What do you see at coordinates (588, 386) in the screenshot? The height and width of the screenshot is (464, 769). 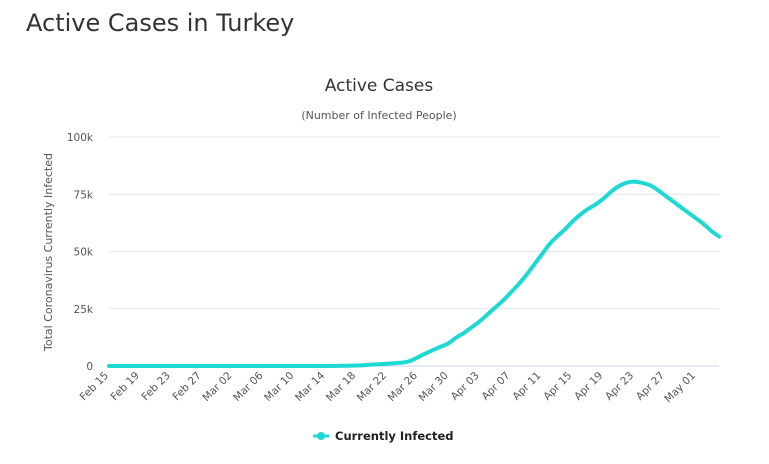 I see `x-tick-label: Apr 19` at bounding box center [588, 386].